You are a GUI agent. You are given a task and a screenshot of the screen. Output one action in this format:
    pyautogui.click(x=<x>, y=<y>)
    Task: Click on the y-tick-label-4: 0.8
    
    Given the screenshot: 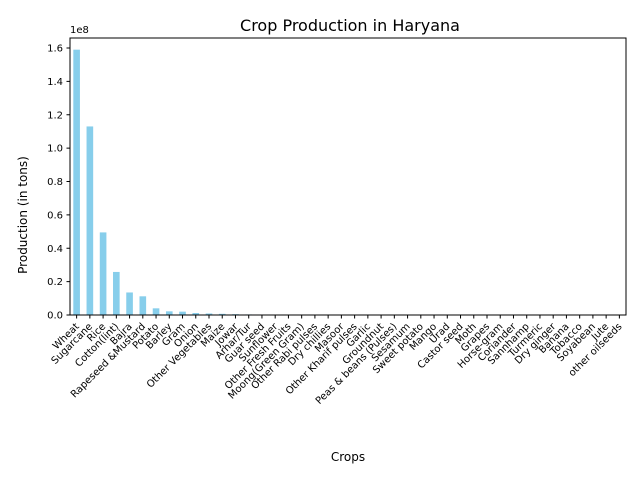 What is the action you would take?
    pyautogui.click(x=55, y=182)
    